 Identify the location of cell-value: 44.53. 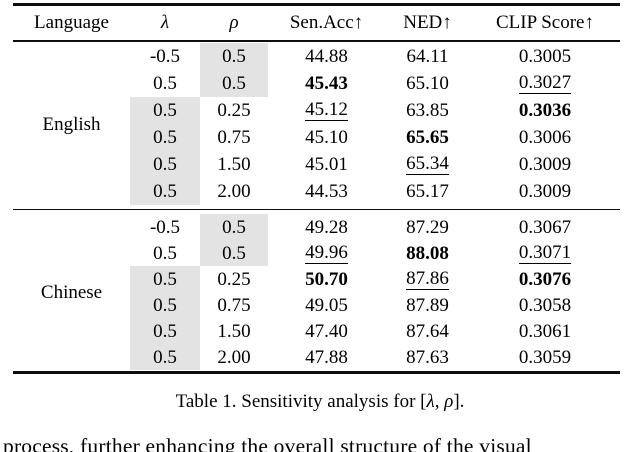
(326, 191).